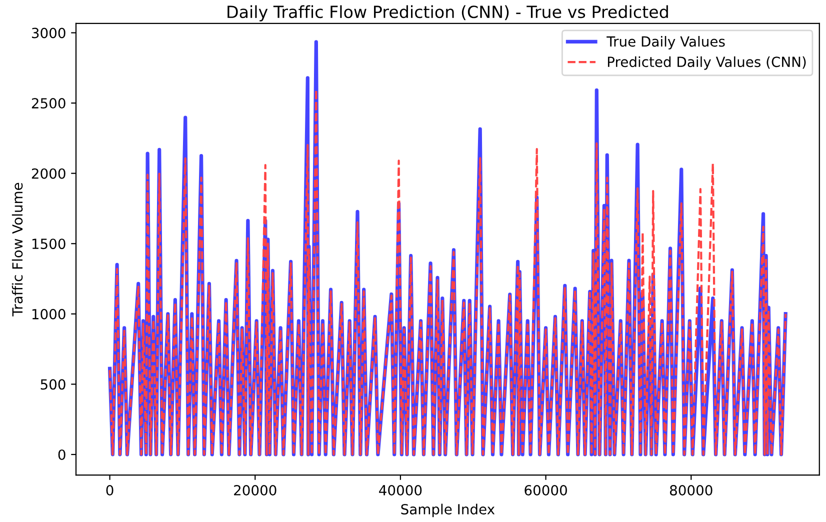 This screenshot has width=826, height=522. Describe the element at coordinates (665, 43) in the screenshot. I see `legend-label: True Daily Values` at that location.